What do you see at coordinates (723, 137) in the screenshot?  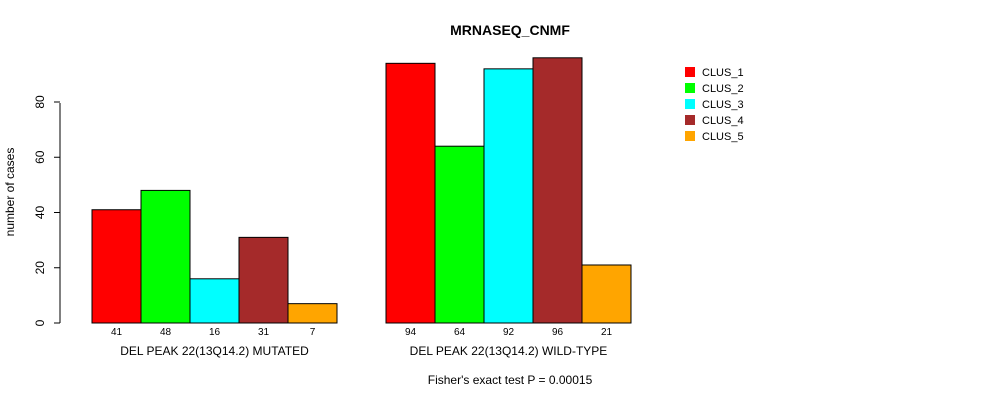 I see `legend-label: CLUS_5` at bounding box center [723, 137].